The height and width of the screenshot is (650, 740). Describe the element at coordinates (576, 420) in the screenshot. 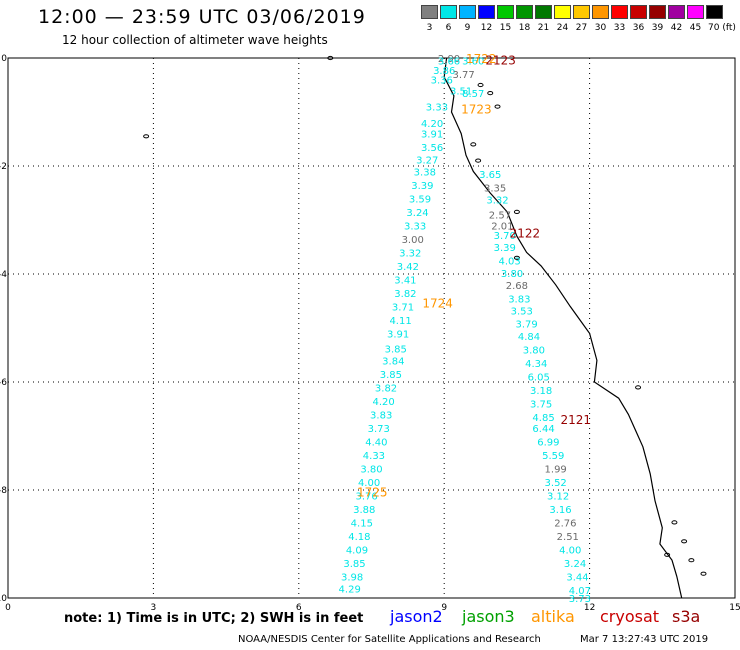

I see `pass-label-cryosat: 2121` at that location.